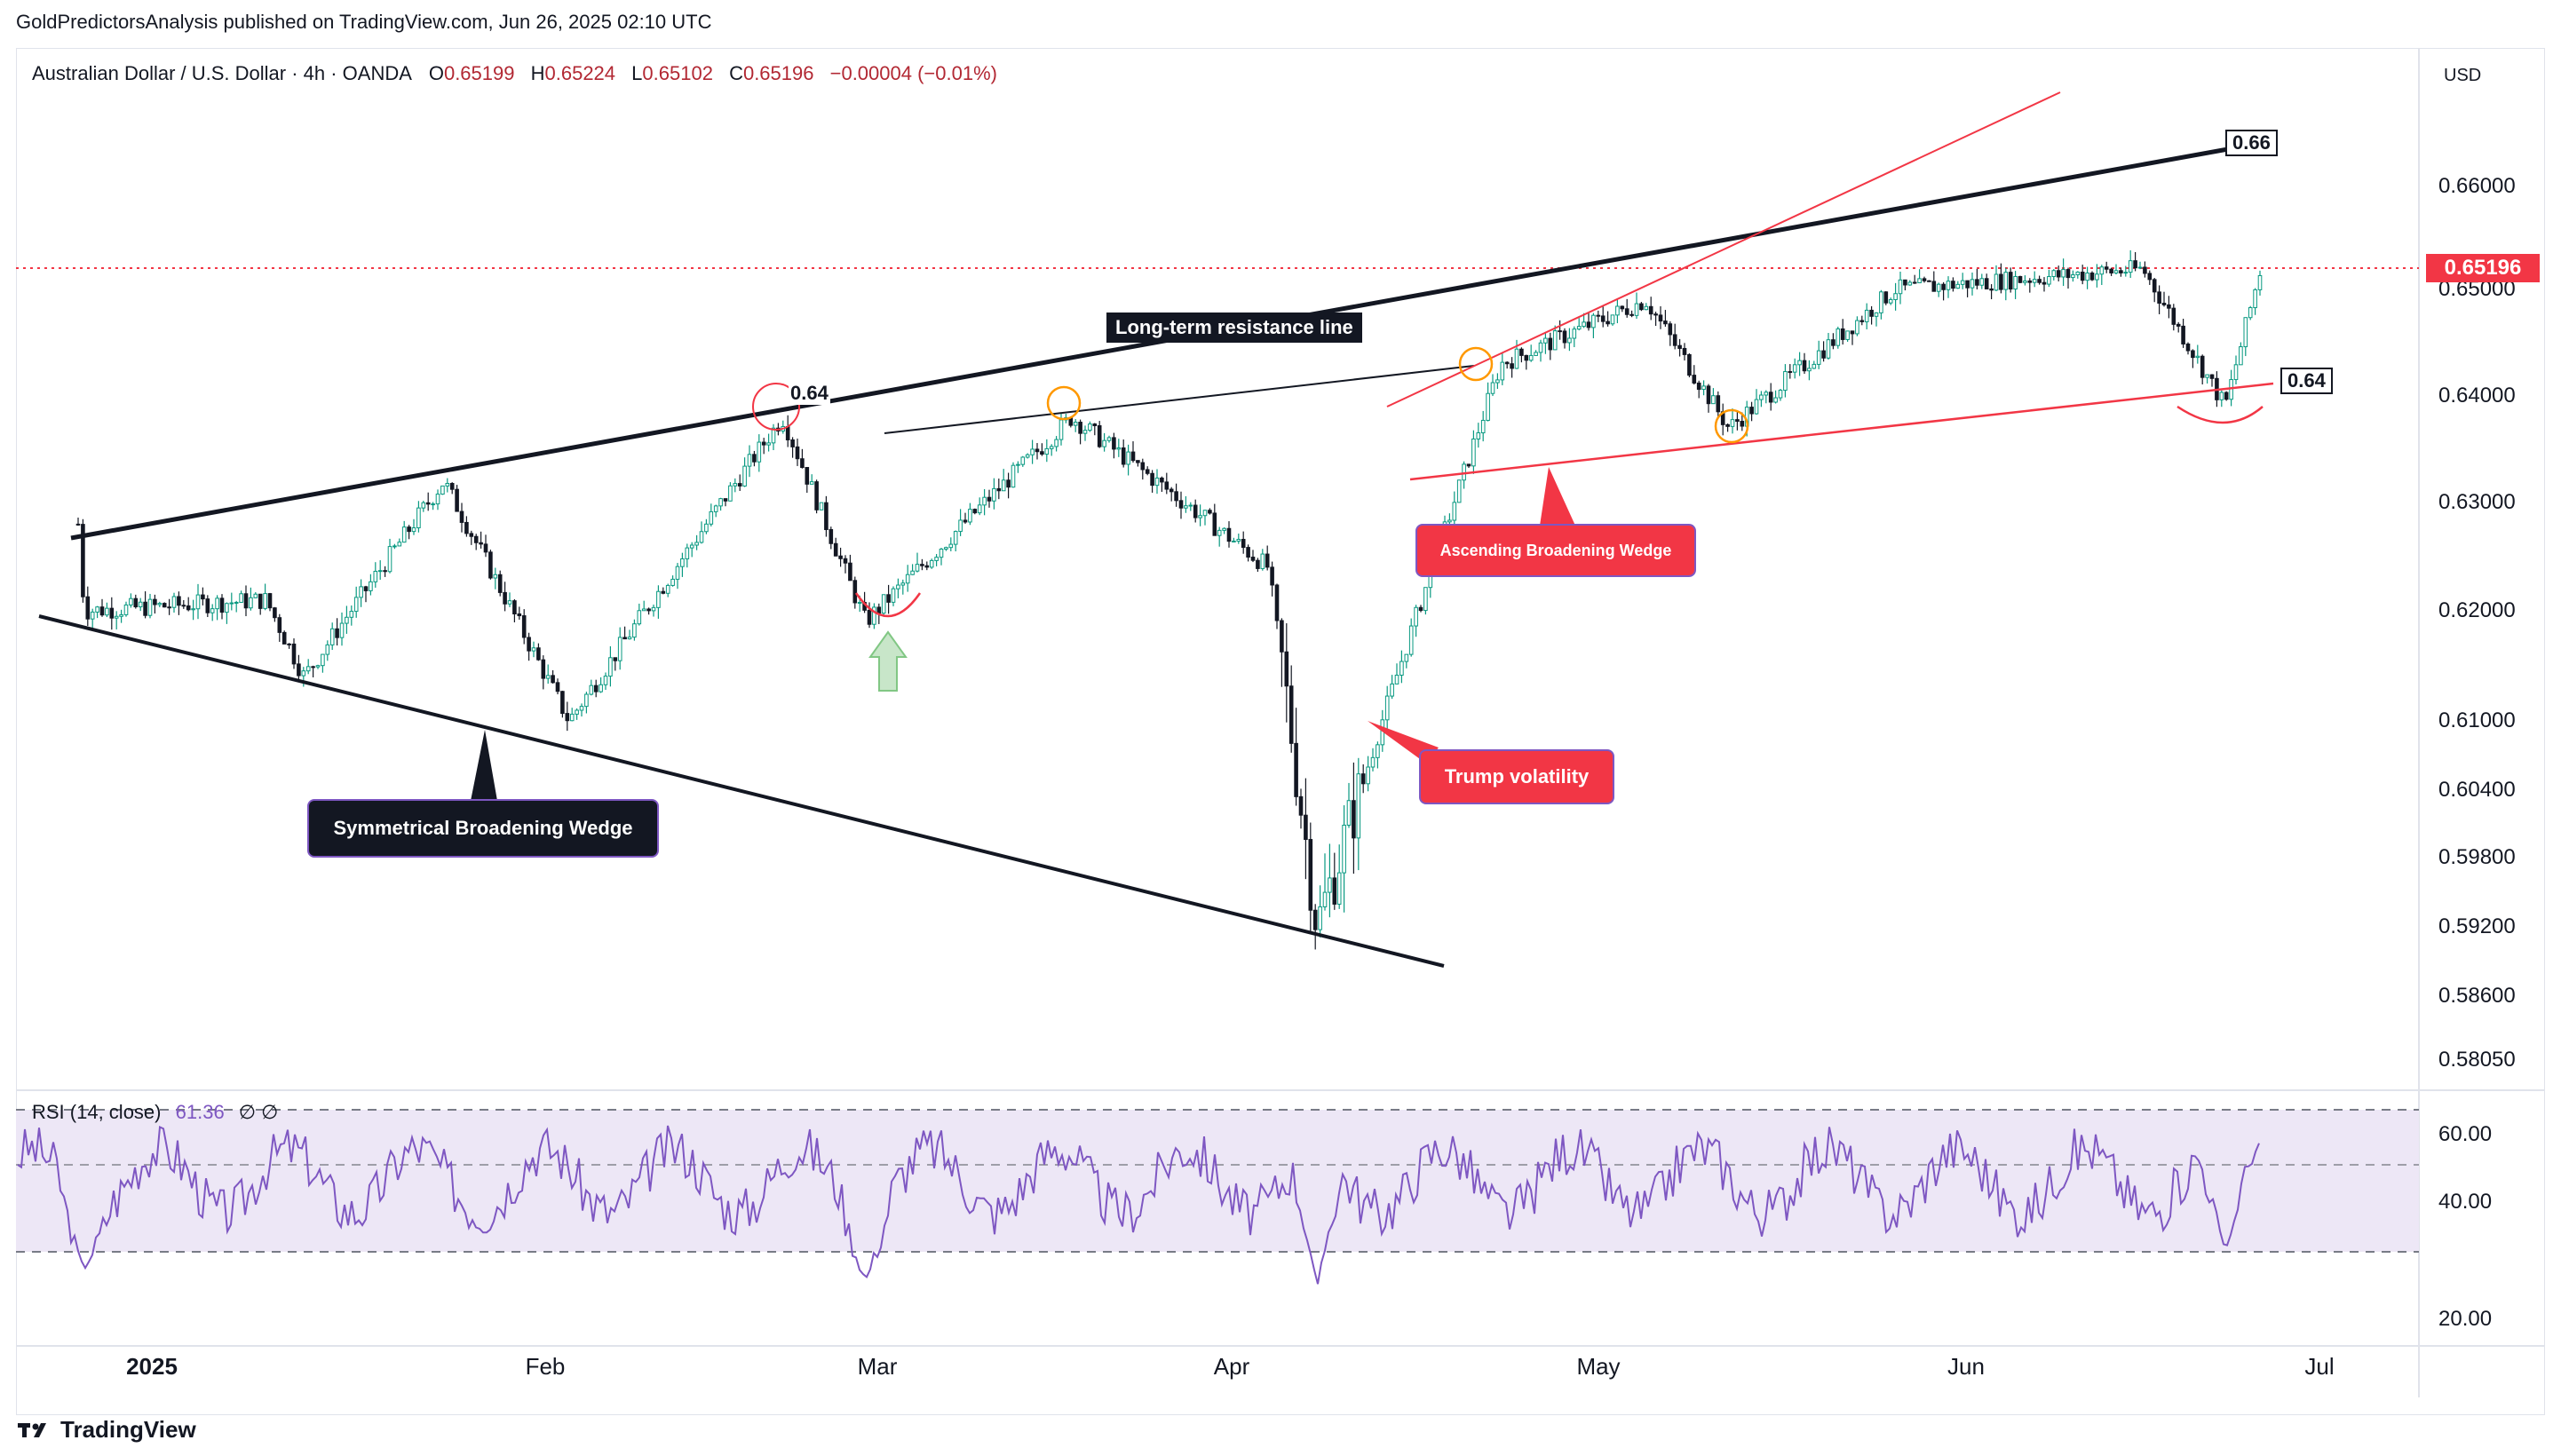  What do you see at coordinates (580, 73) in the screenshot?
I see `high-value: 0.65224` at bounding box center [580, 73].